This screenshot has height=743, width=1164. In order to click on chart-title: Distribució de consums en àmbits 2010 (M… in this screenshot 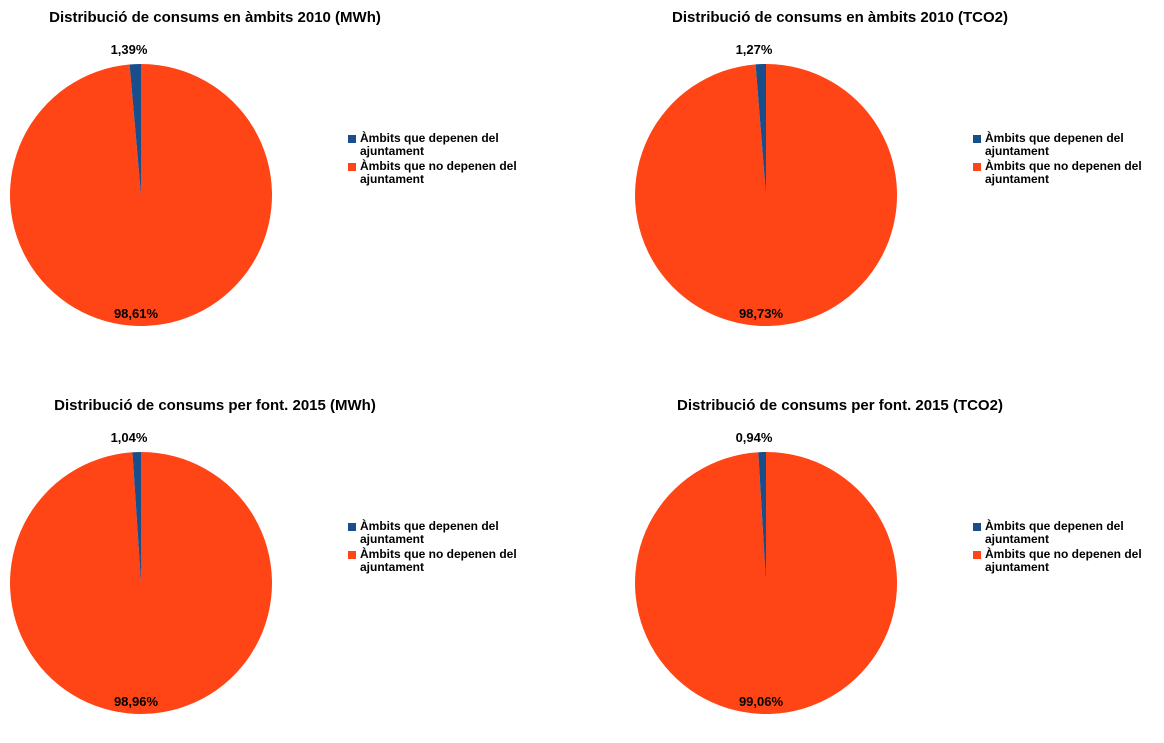, I will do `click(215, 17)`.